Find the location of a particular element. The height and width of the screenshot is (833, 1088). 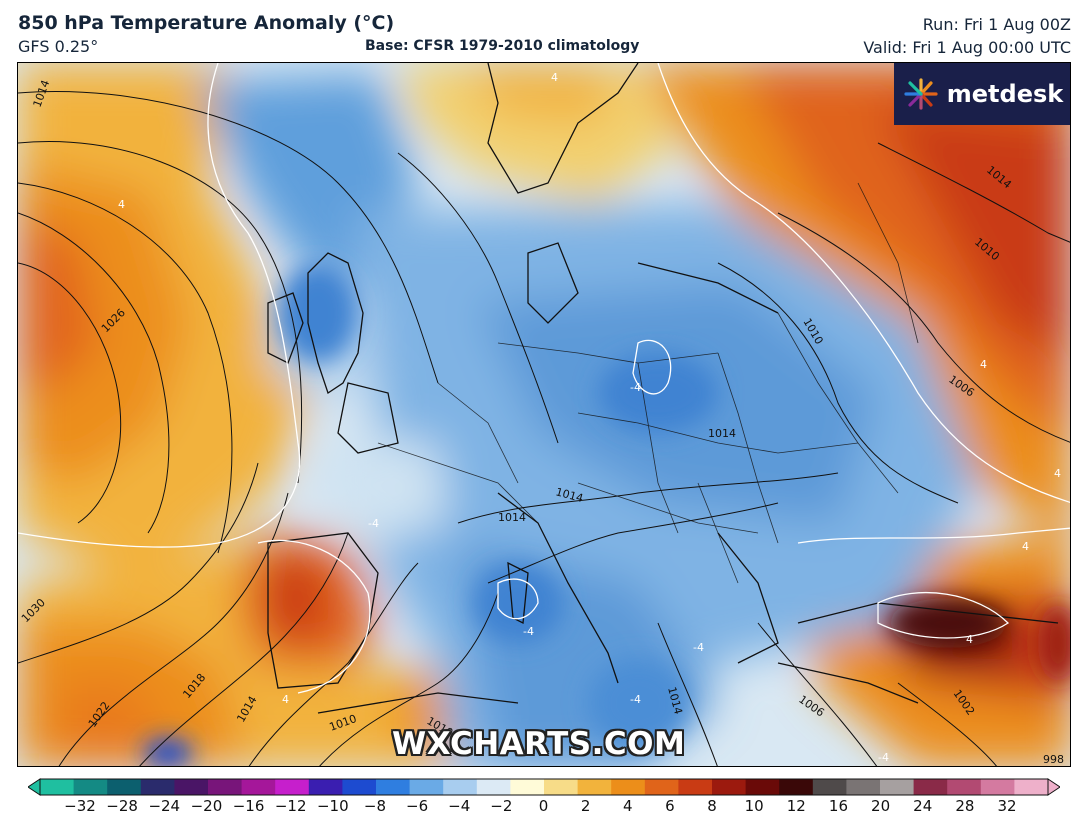

climatology-base-label: Base: CFSR 1979-2010 climatology is located at coordinates (502, 46).